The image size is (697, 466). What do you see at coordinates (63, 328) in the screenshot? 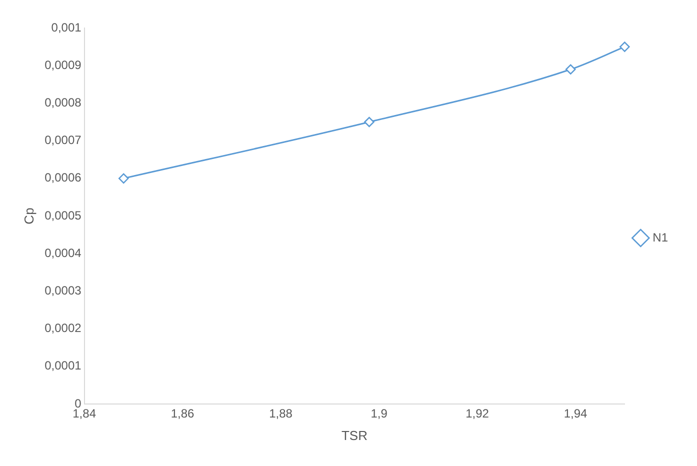
I see `y-tick-label: 0,0002` at bounding box center [63, 328].